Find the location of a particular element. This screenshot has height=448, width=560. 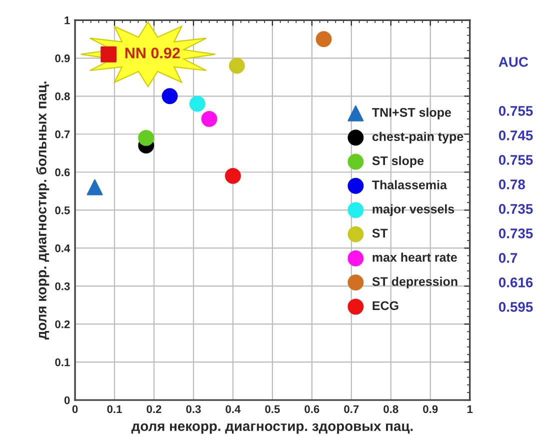

y-tick-label: 1 is located at coordinates (67, 20).